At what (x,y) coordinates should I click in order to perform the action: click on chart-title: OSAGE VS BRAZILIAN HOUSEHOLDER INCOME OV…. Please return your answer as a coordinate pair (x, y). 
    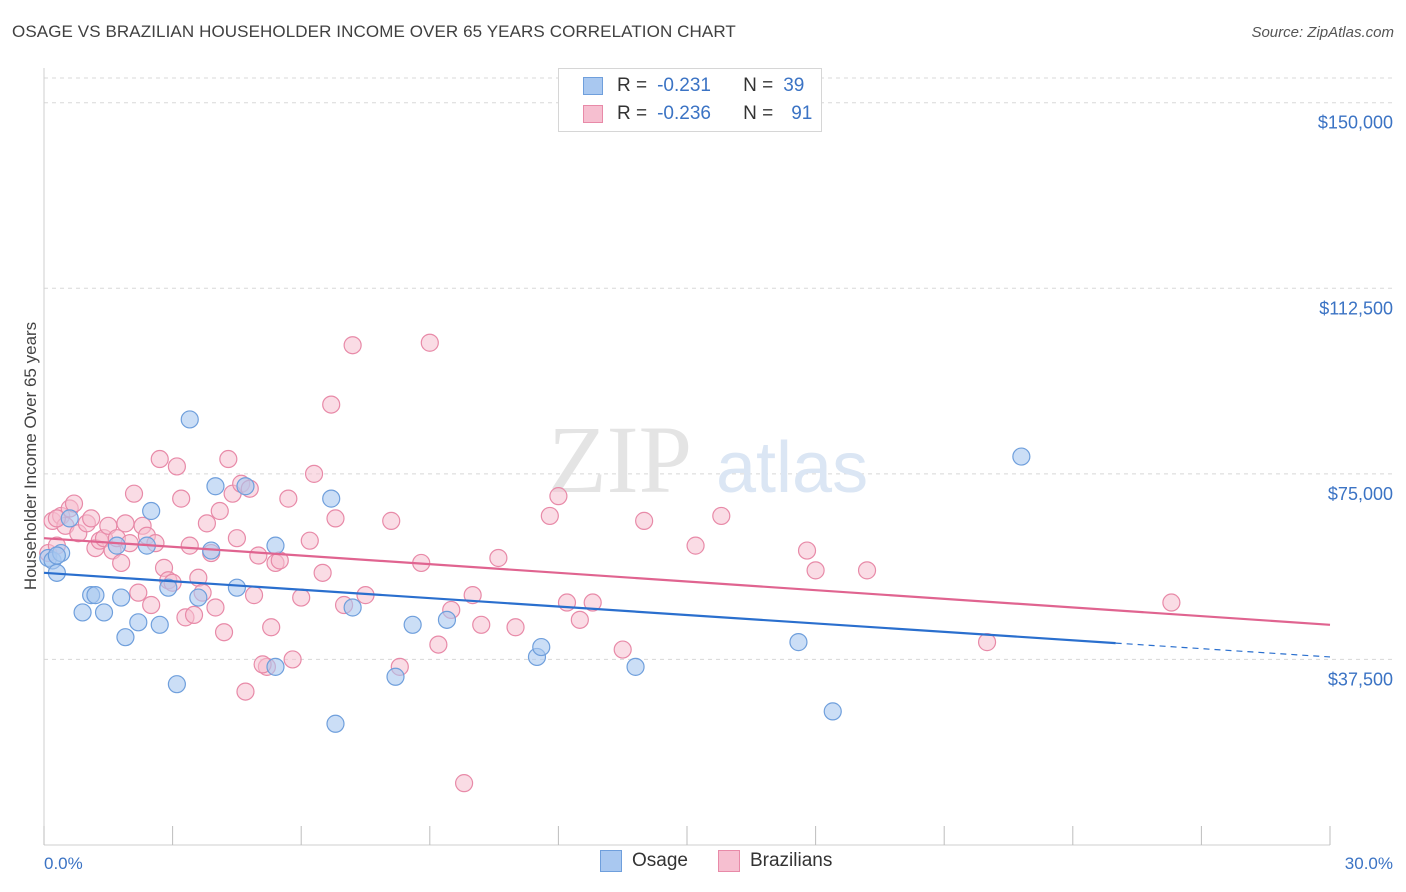
    Looking at the image, I should click on (374, 31).